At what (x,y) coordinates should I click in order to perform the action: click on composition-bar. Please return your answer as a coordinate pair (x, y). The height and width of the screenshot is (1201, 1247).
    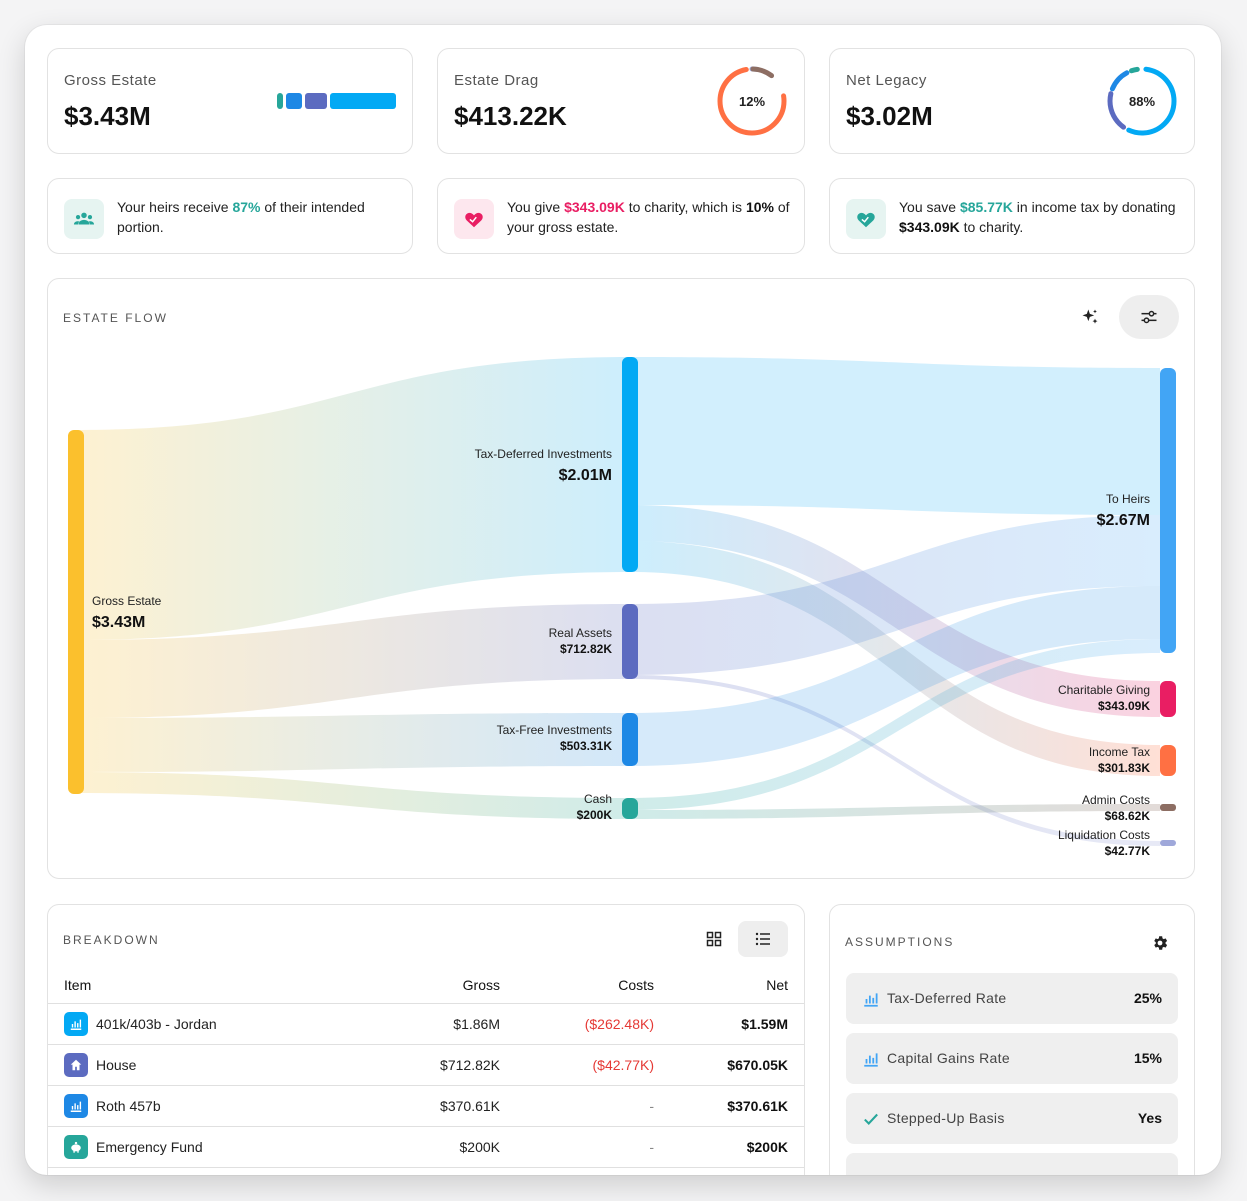
    Looking at the image, I should click on (336, 101).